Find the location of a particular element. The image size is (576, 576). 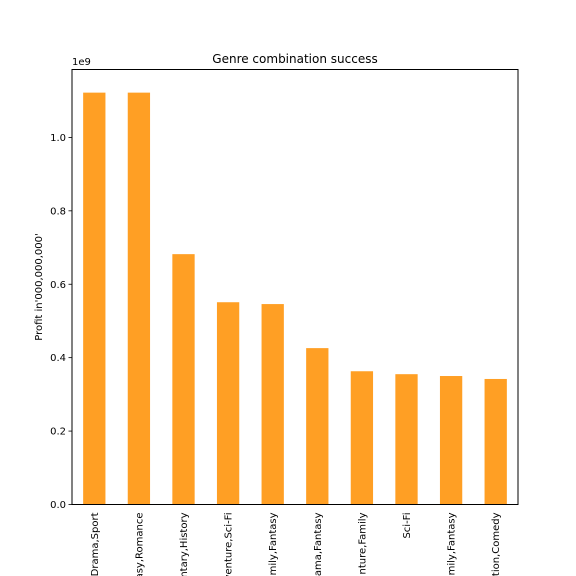

x-tick-label: tion,Comedy is located at coordinates (496, 544).